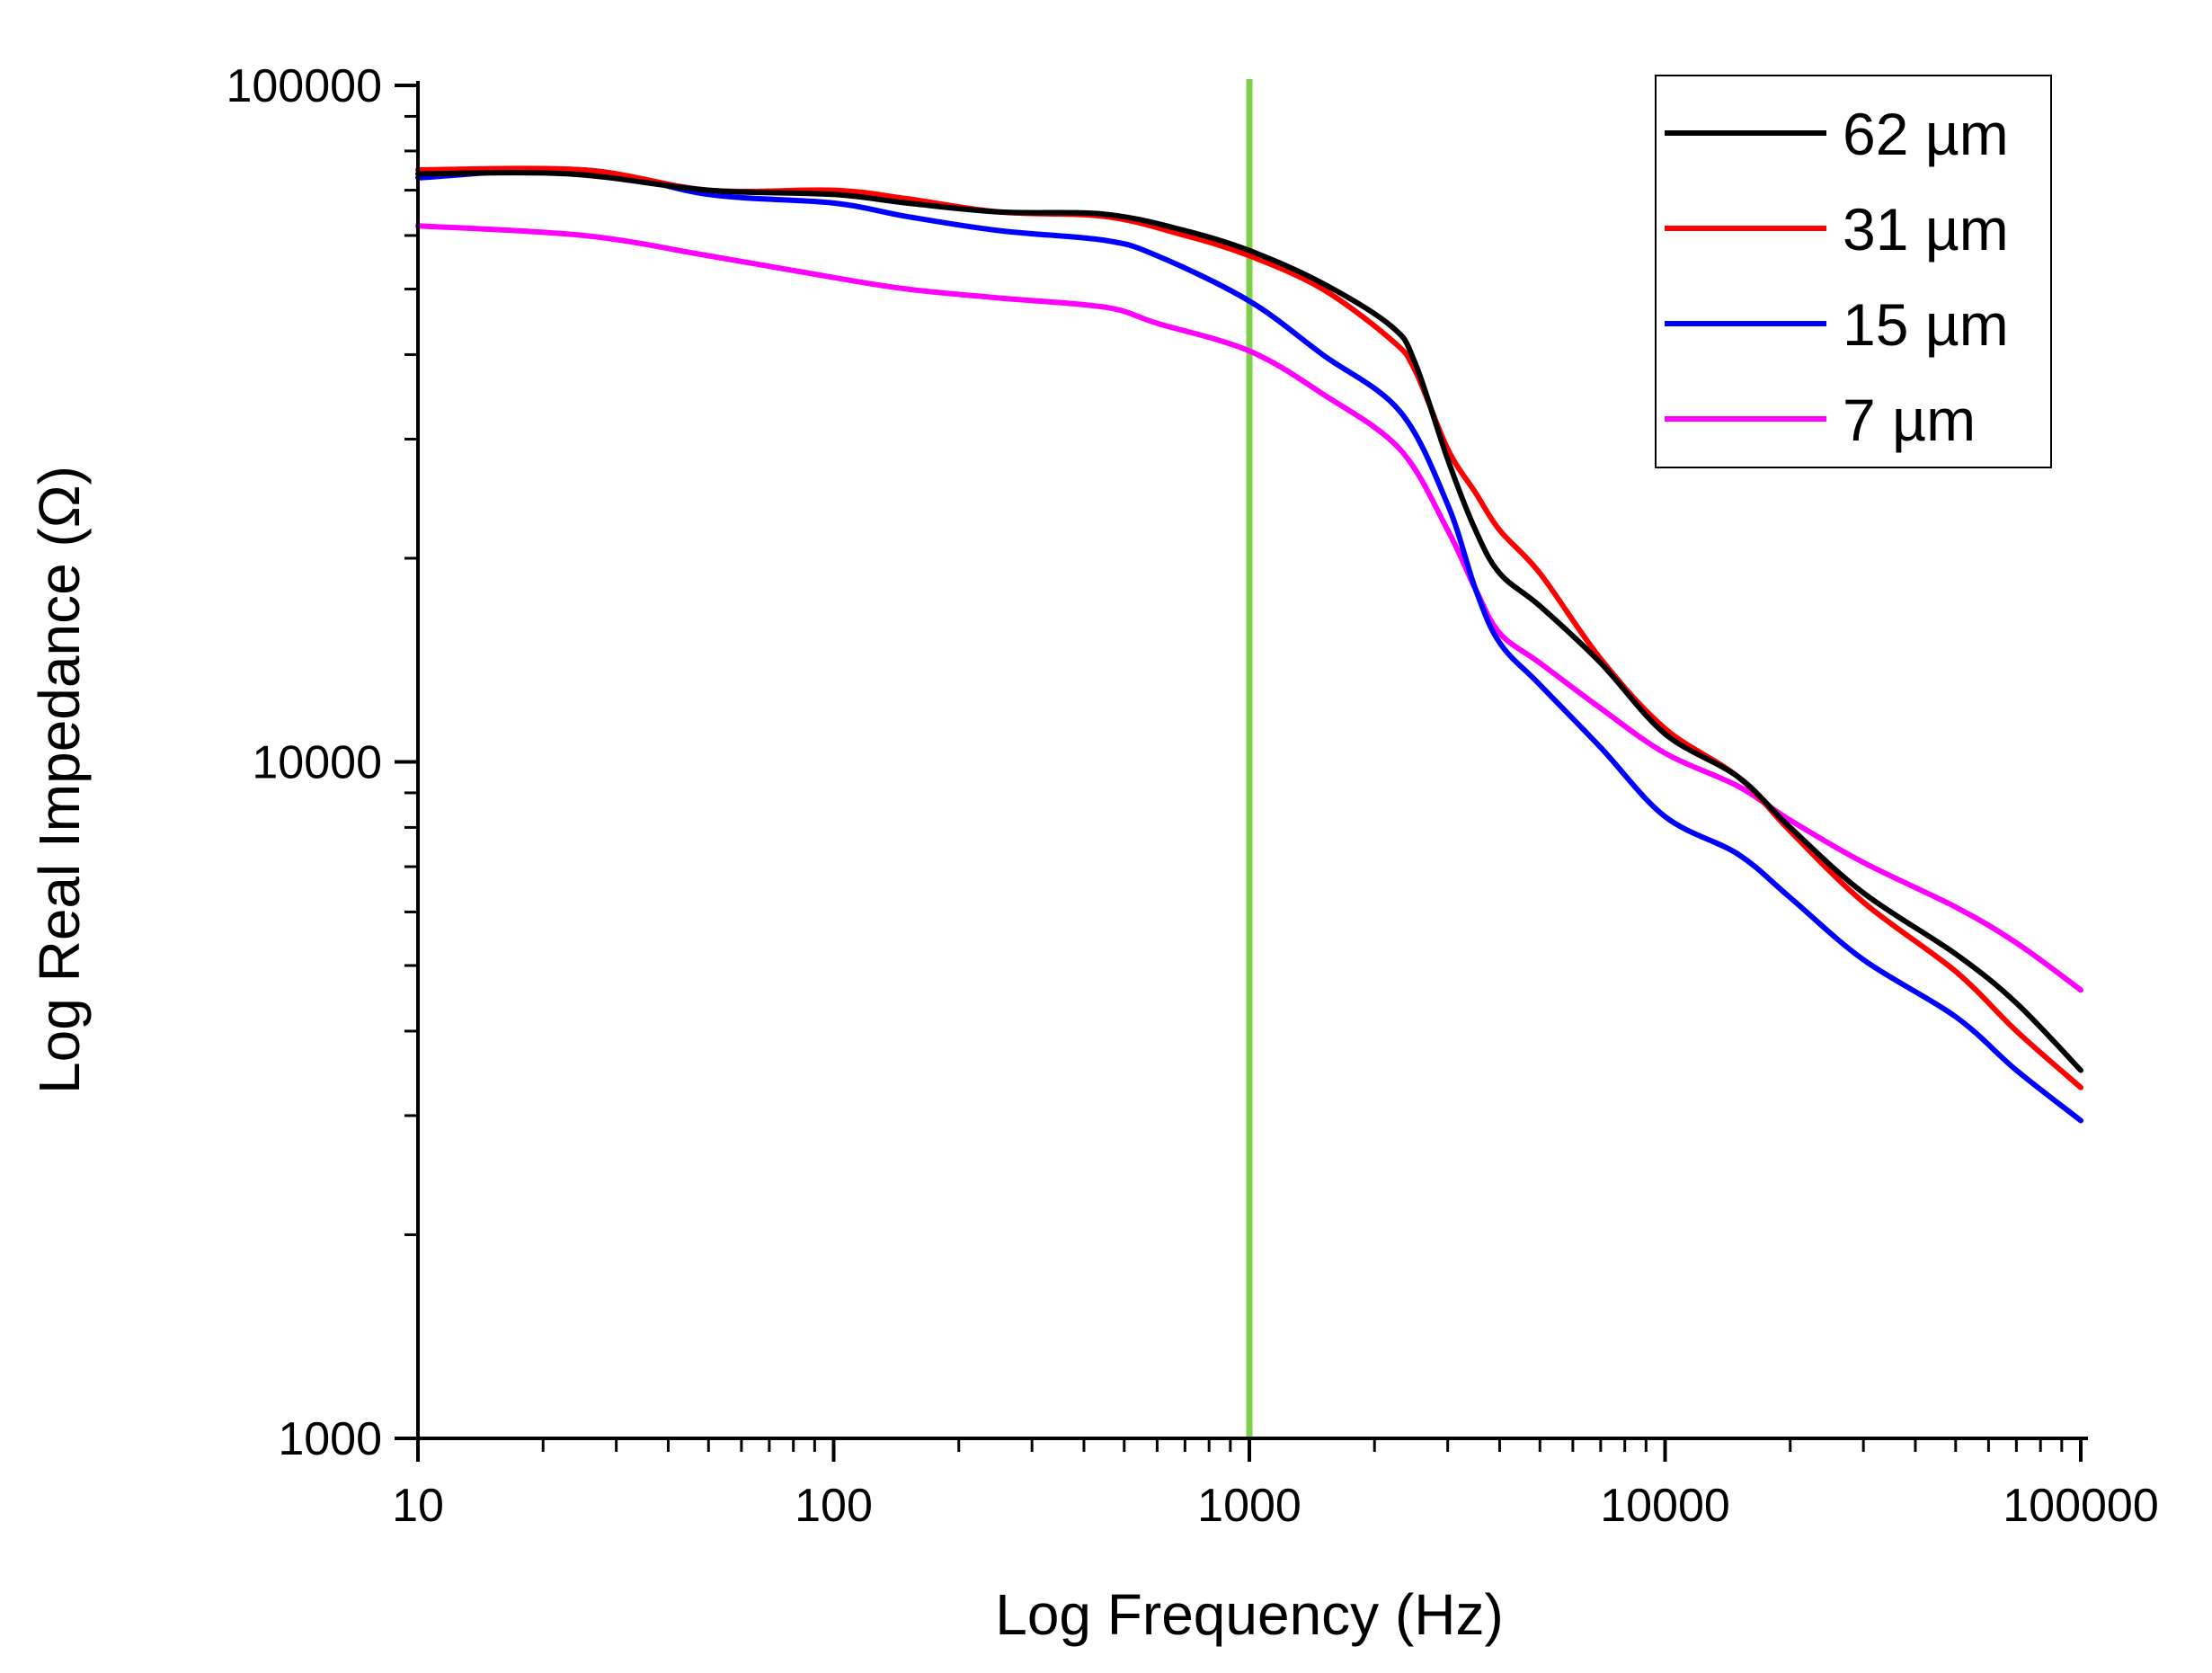  Describe the element at coordinates (2081, 1506) in the screenshot. I see `x-tick-label: 100000` at that location.